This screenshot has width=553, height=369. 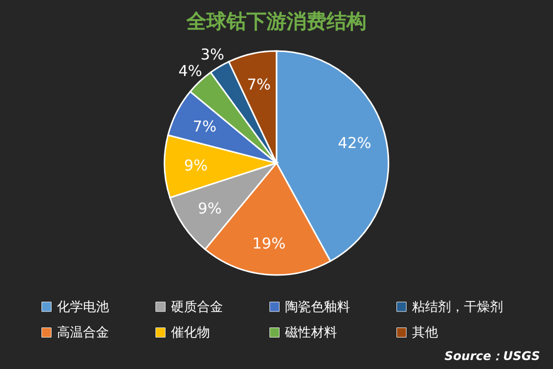 What do you see at coordinates (212, 55) in the screenshot?
I see `data-label: 3%` at bounding box center [212, 55].